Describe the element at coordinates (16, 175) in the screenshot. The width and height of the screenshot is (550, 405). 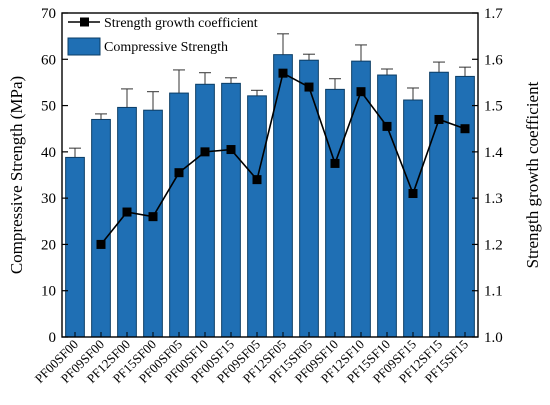
I see `left-axis-title: Compressive Strength (MPa)` at that location.